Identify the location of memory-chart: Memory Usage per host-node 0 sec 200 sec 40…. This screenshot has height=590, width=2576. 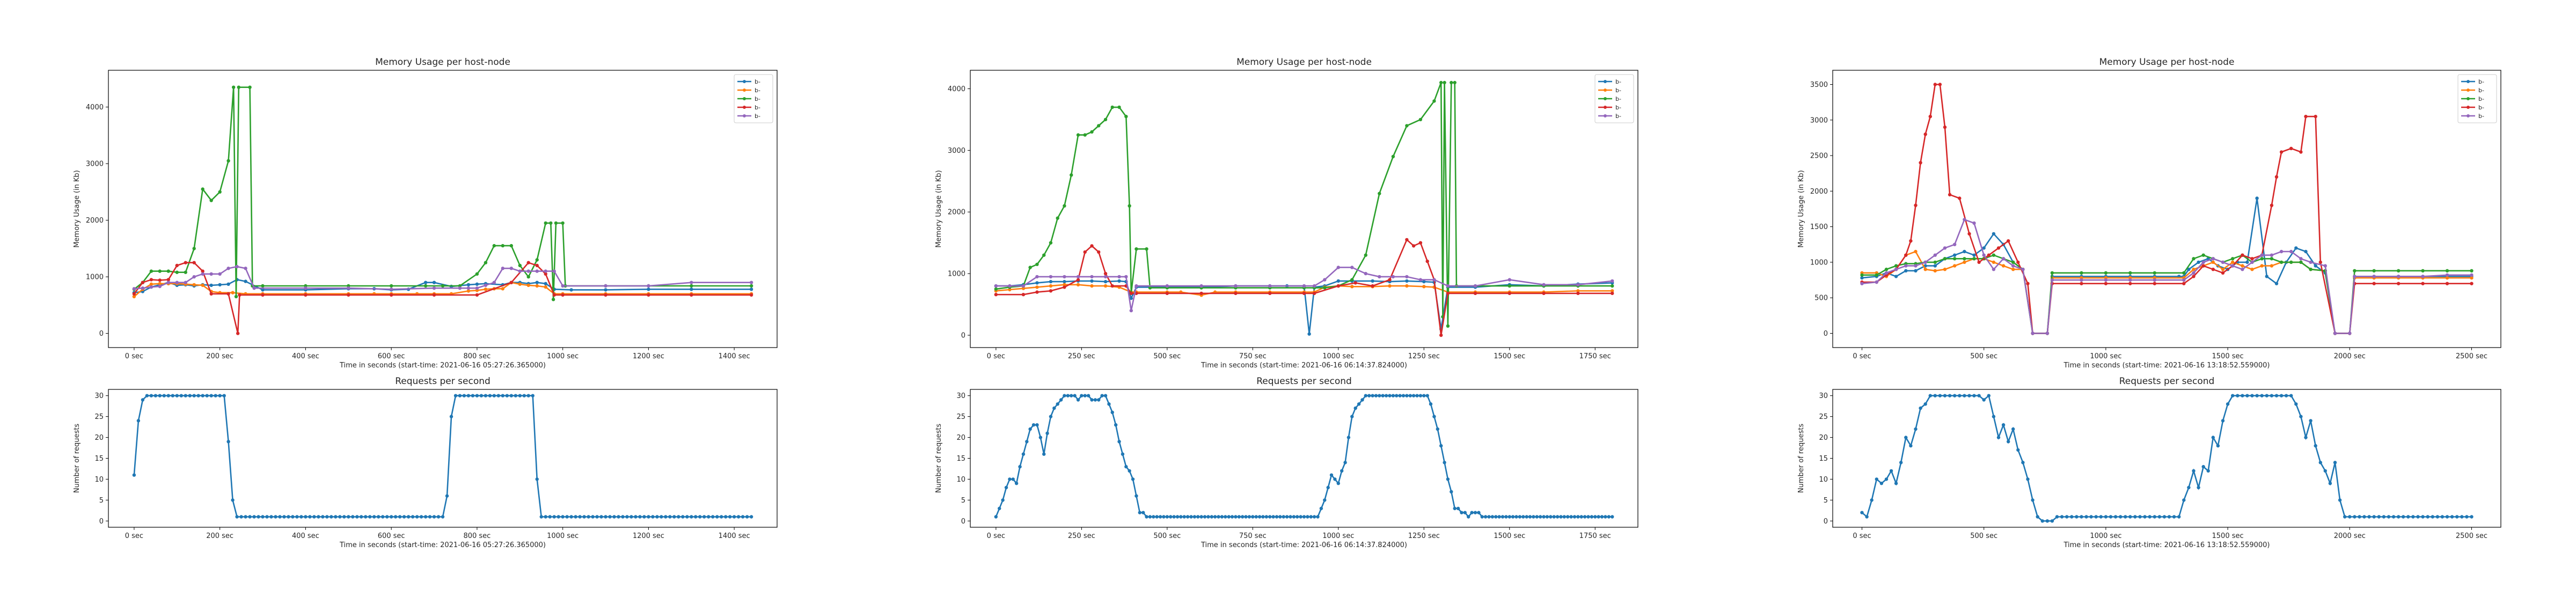
(425, 213).